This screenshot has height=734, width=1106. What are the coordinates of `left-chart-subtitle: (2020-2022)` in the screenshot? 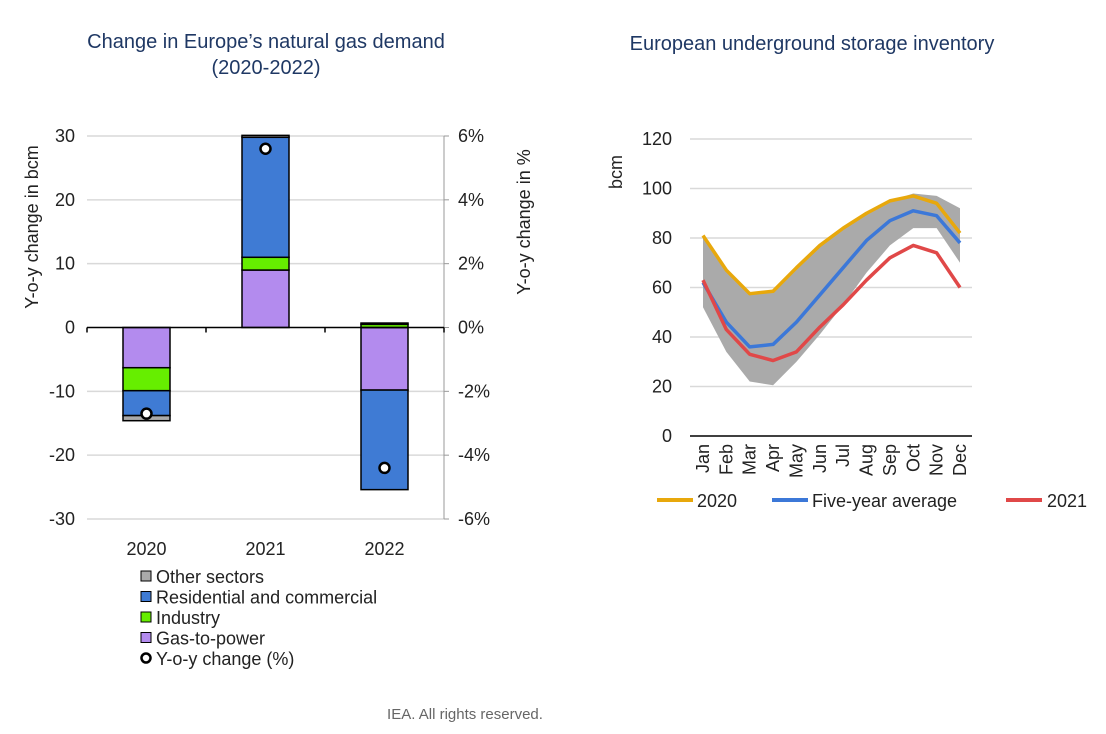 It's located at (266, 68).